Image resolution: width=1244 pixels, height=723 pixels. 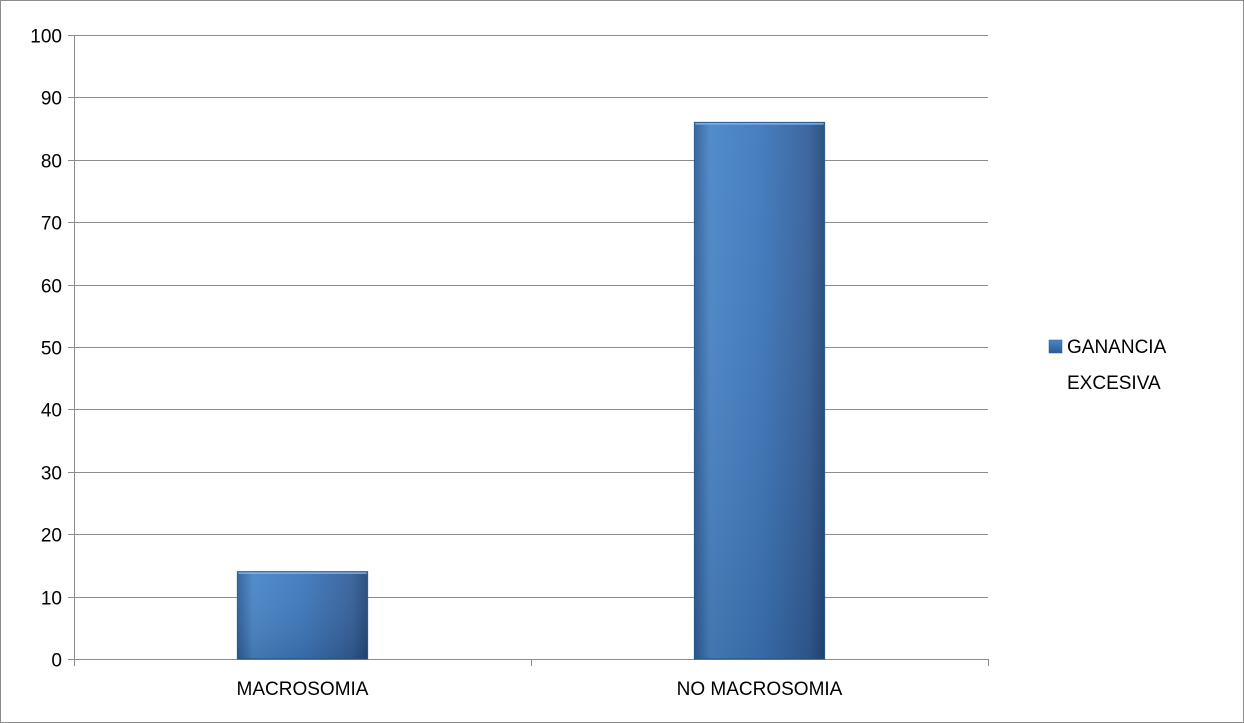 What do you see at coordinates (51, 599) in the screenshot?
I see `y-tick-label: 10` at bounding box center [51, 599].